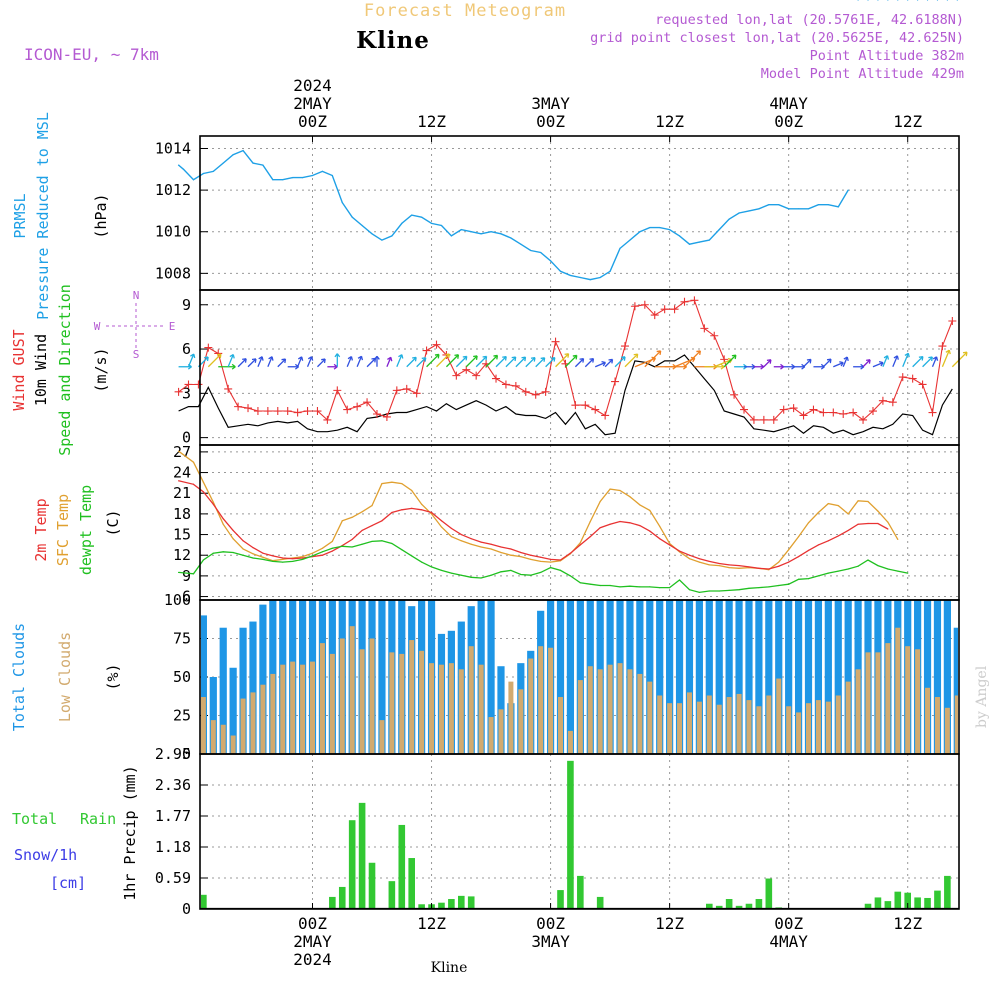 This screenshot has height=1000, width=1000. What do you see at coordinates (182, 514) in the screenshot?
I see `y-tick-label: 18` at bounding box center [182, 514].